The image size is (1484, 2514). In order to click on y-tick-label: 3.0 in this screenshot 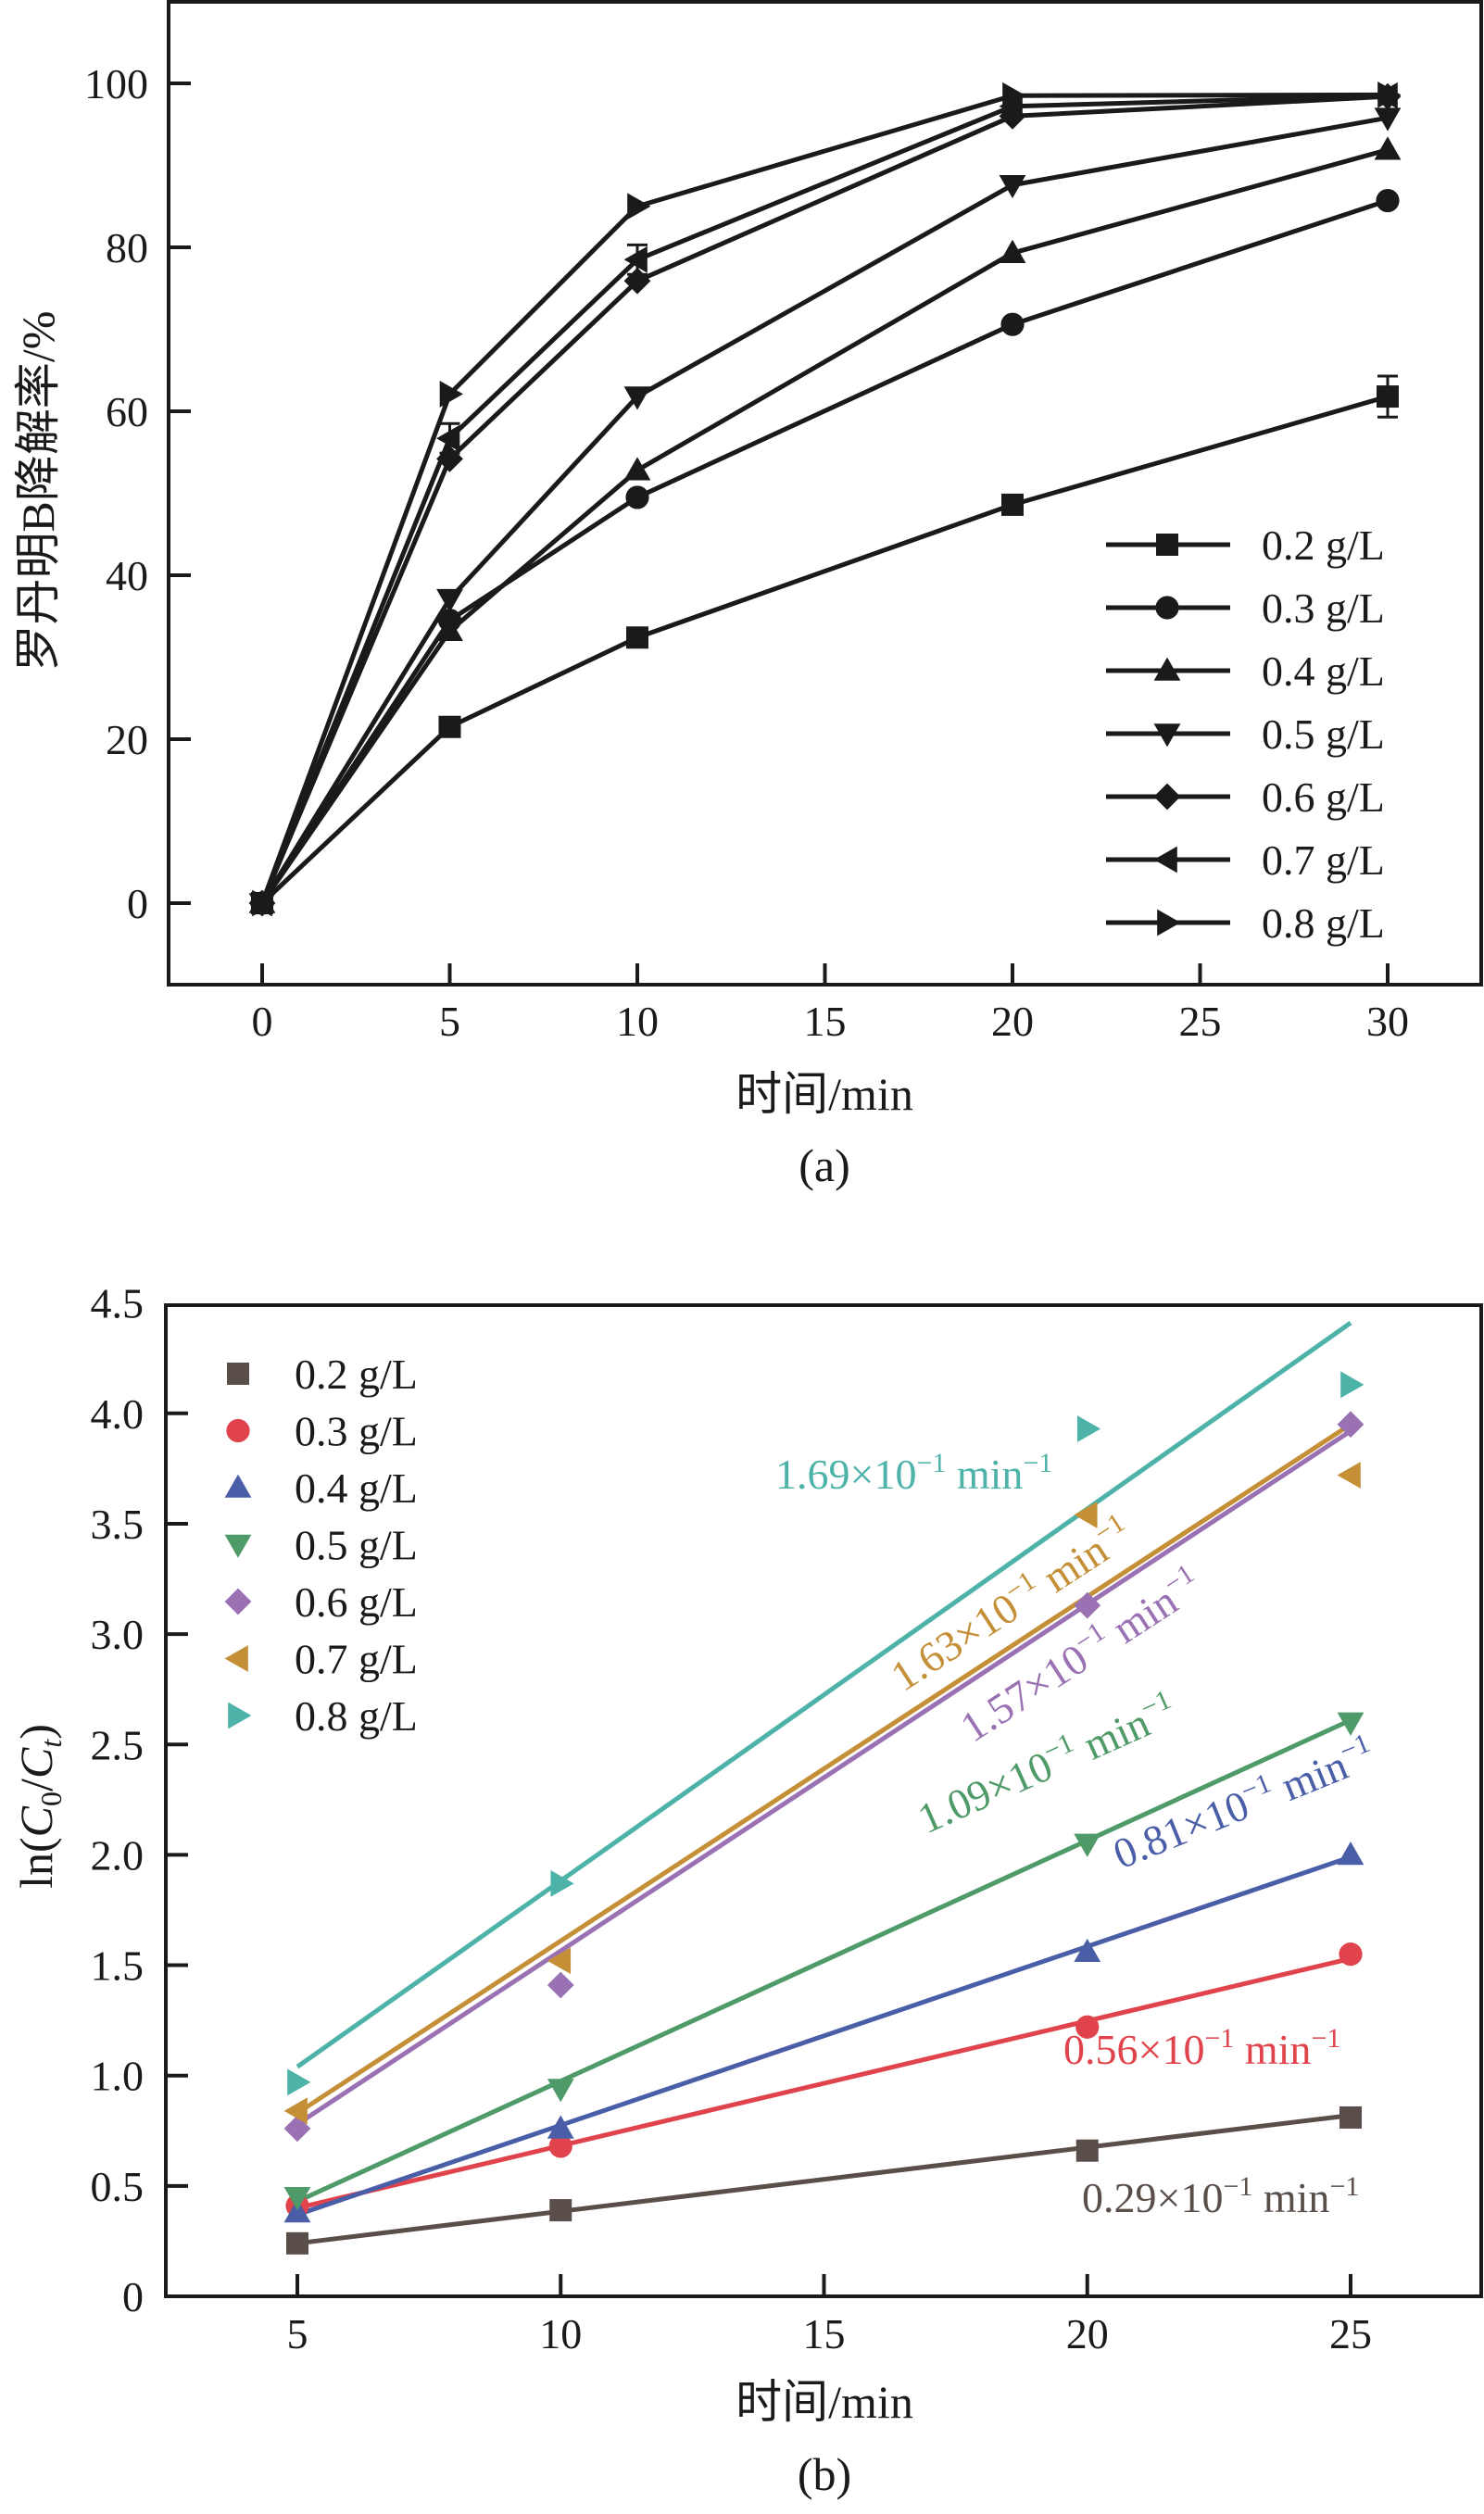, I will do `click(118, 1635)`.